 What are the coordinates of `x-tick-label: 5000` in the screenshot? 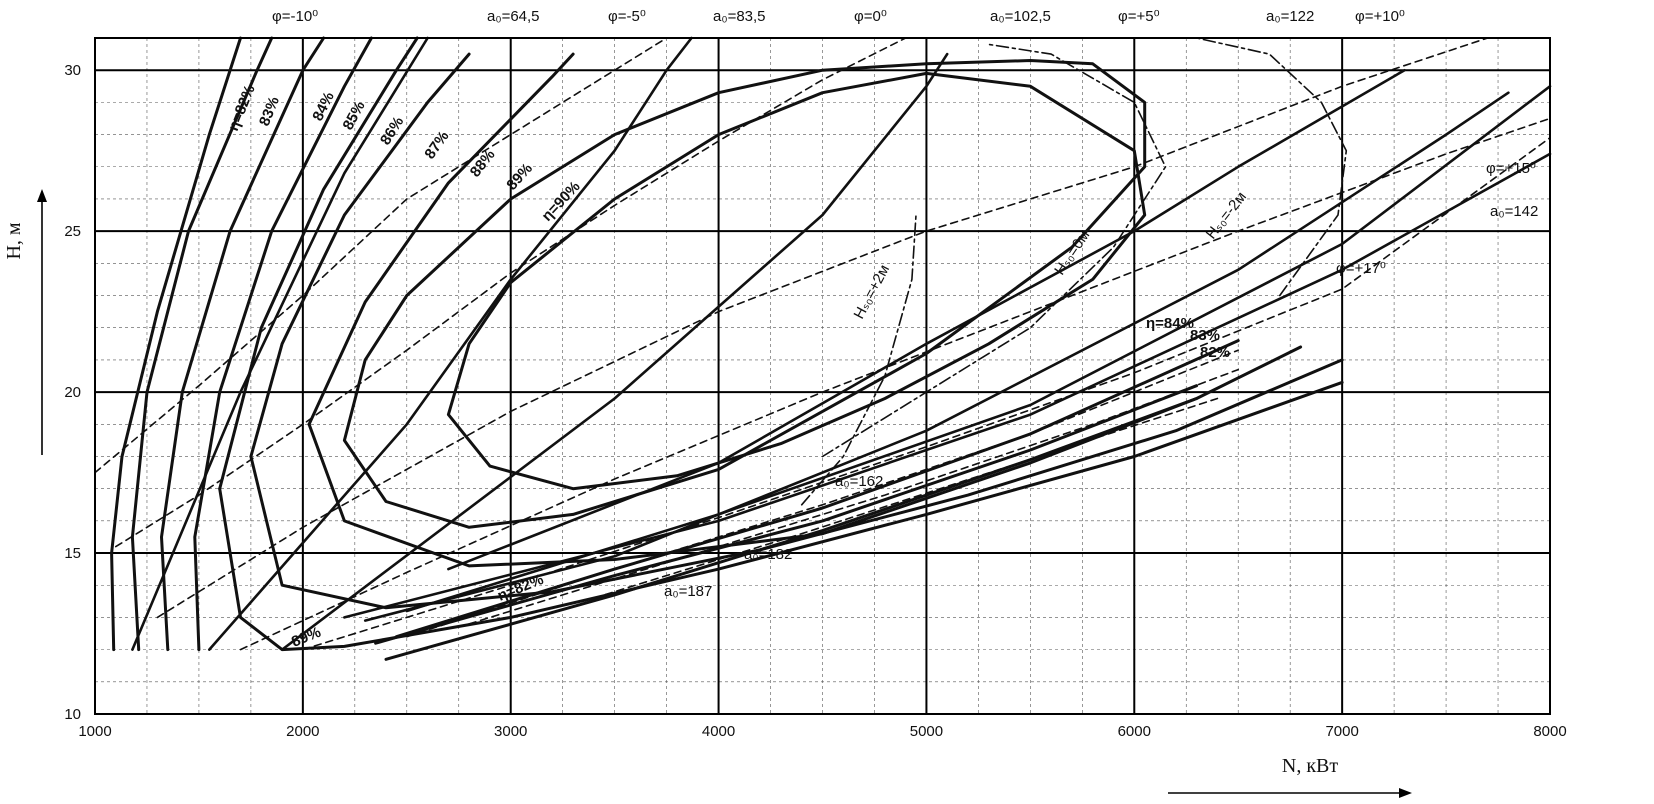 It's located at (926, 731).